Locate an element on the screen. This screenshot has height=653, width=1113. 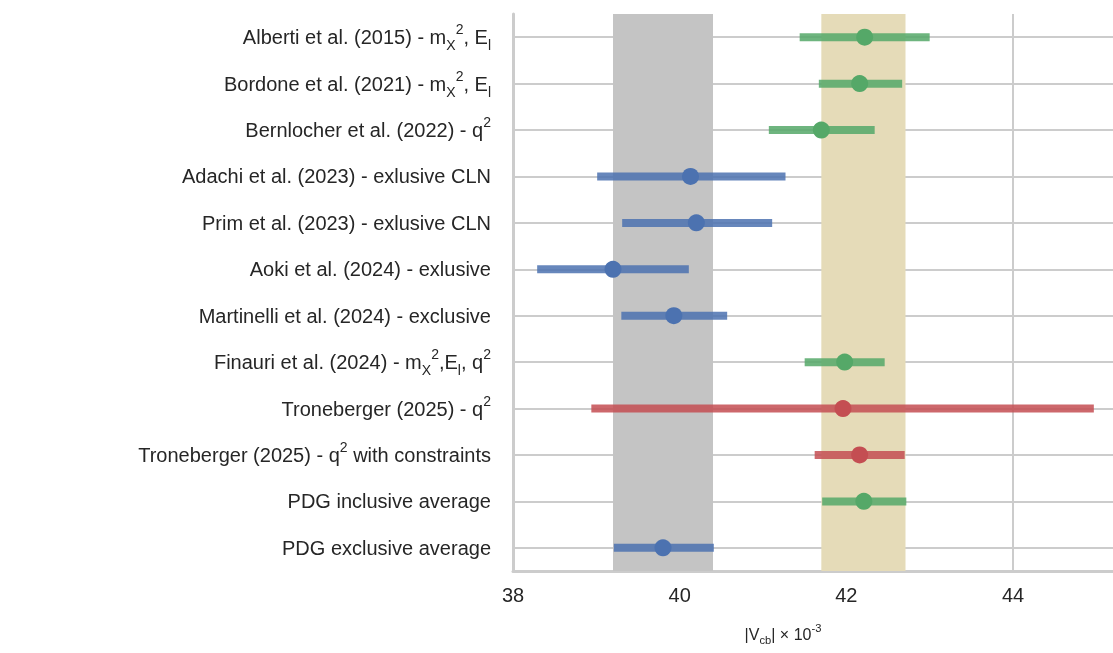
x-tick-label: 42 is located at coordinates (846, 595).